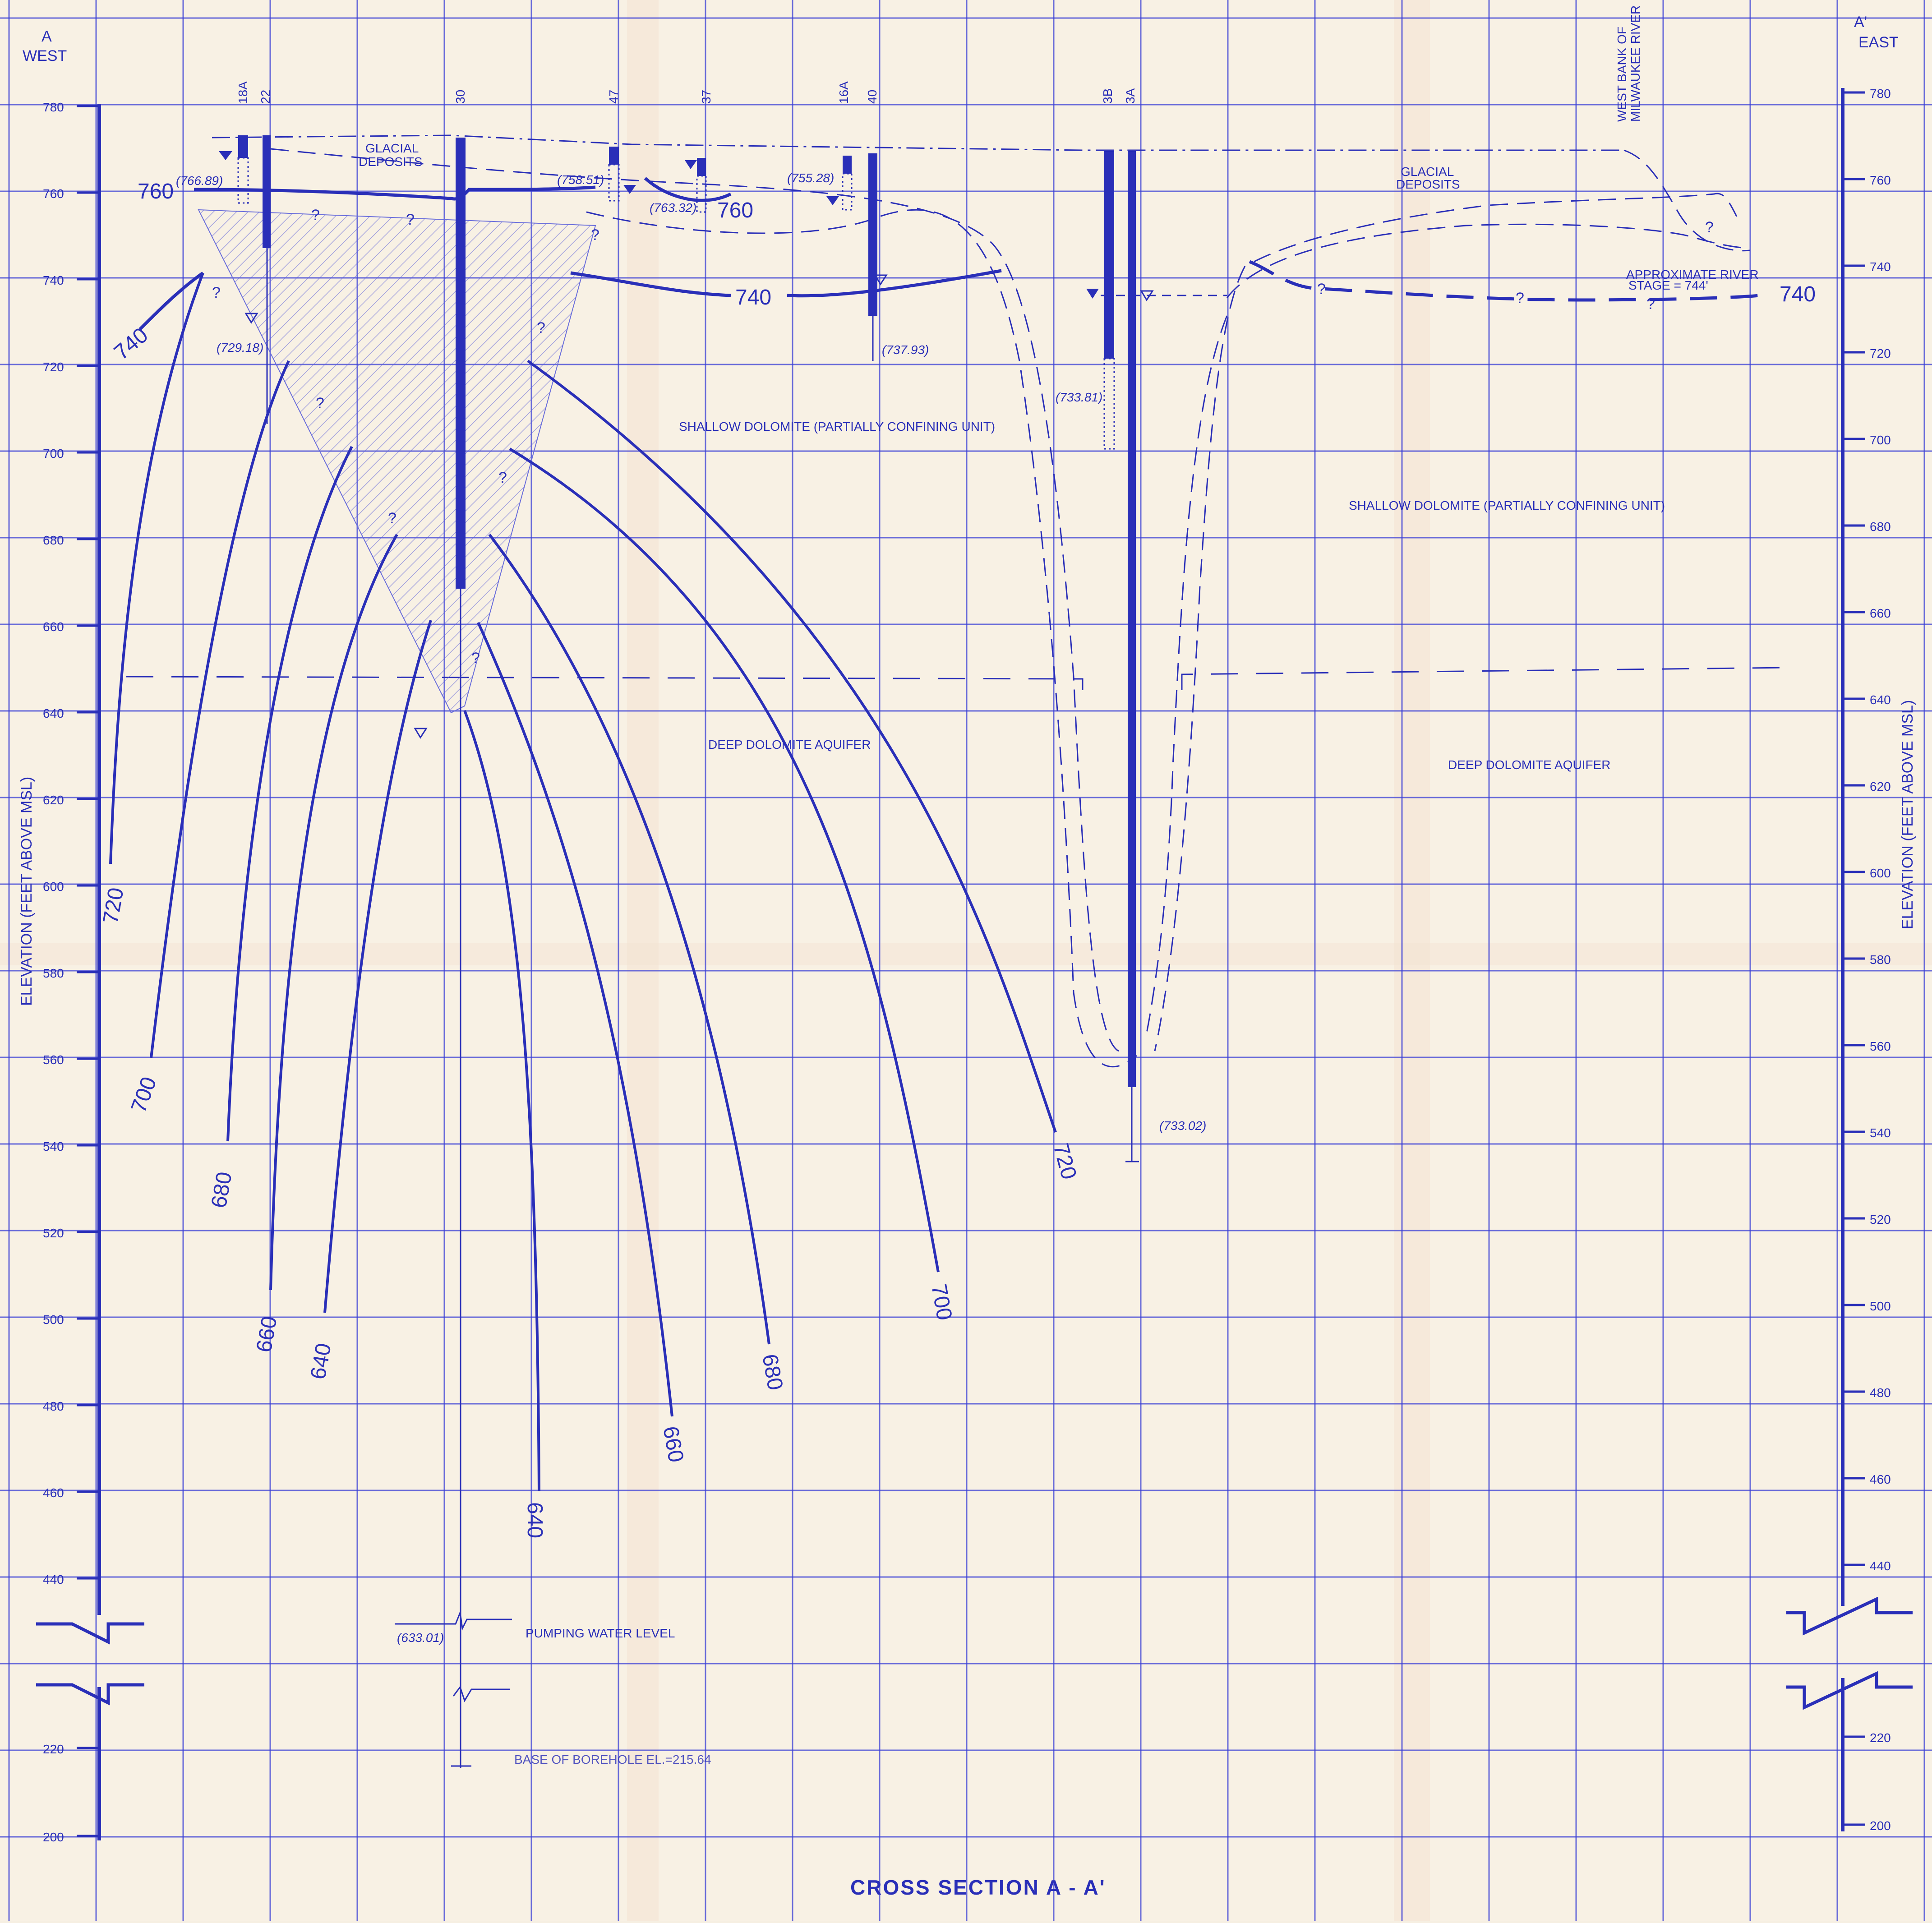  I want to click on west-end-letter: A, so click(46, 36).